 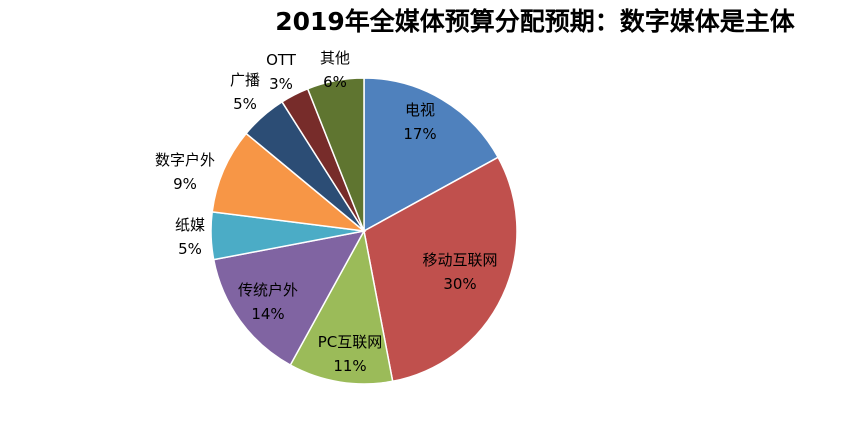 What do you see at coordinates (281, 84) in the screenshot?
I see `slice-percent: 3%` at bounding box center [281, 84].